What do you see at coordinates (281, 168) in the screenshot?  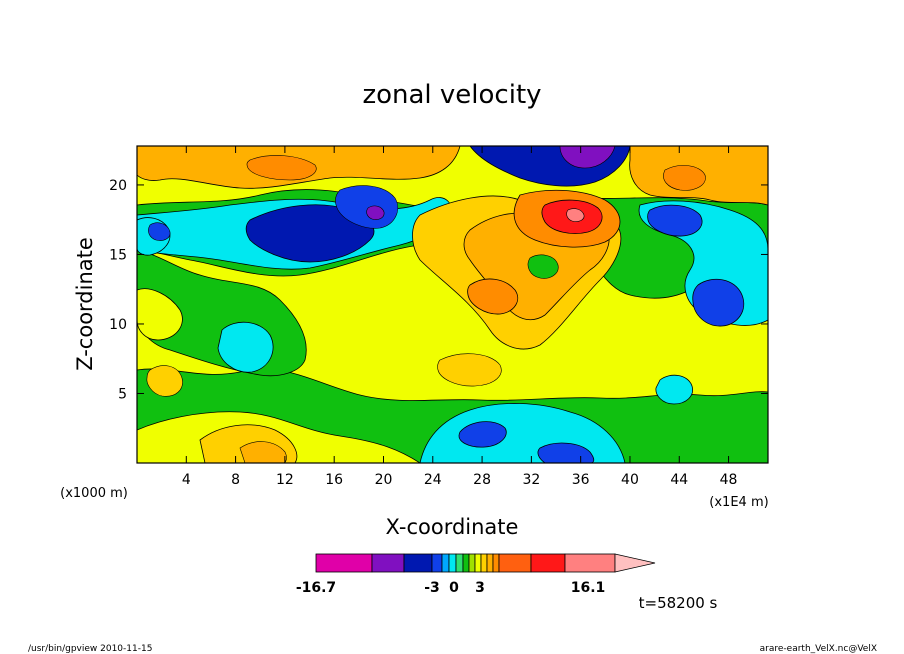 I see `contour-darkorange-top-left` at bounding box center [281, 168].